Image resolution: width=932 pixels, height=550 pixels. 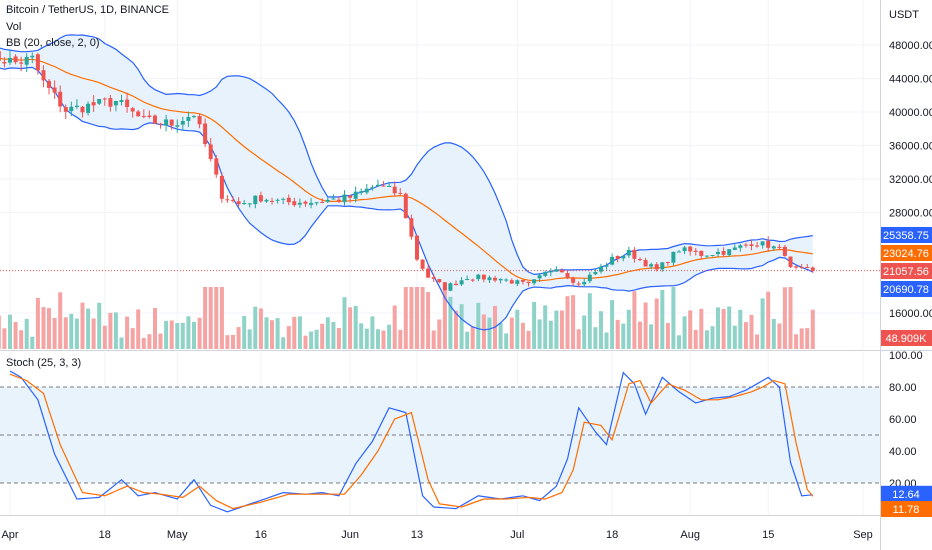 I want to click on bb-legend: BB (20, close, 2, 0), so click(x=53, y=43).